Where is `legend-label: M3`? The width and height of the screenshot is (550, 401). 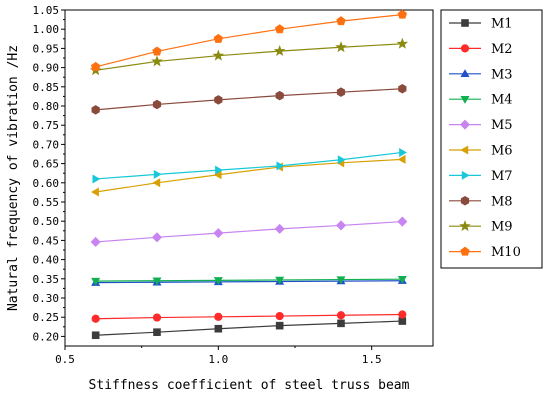
legend-label: M3 is located at coordinates (502, 74).